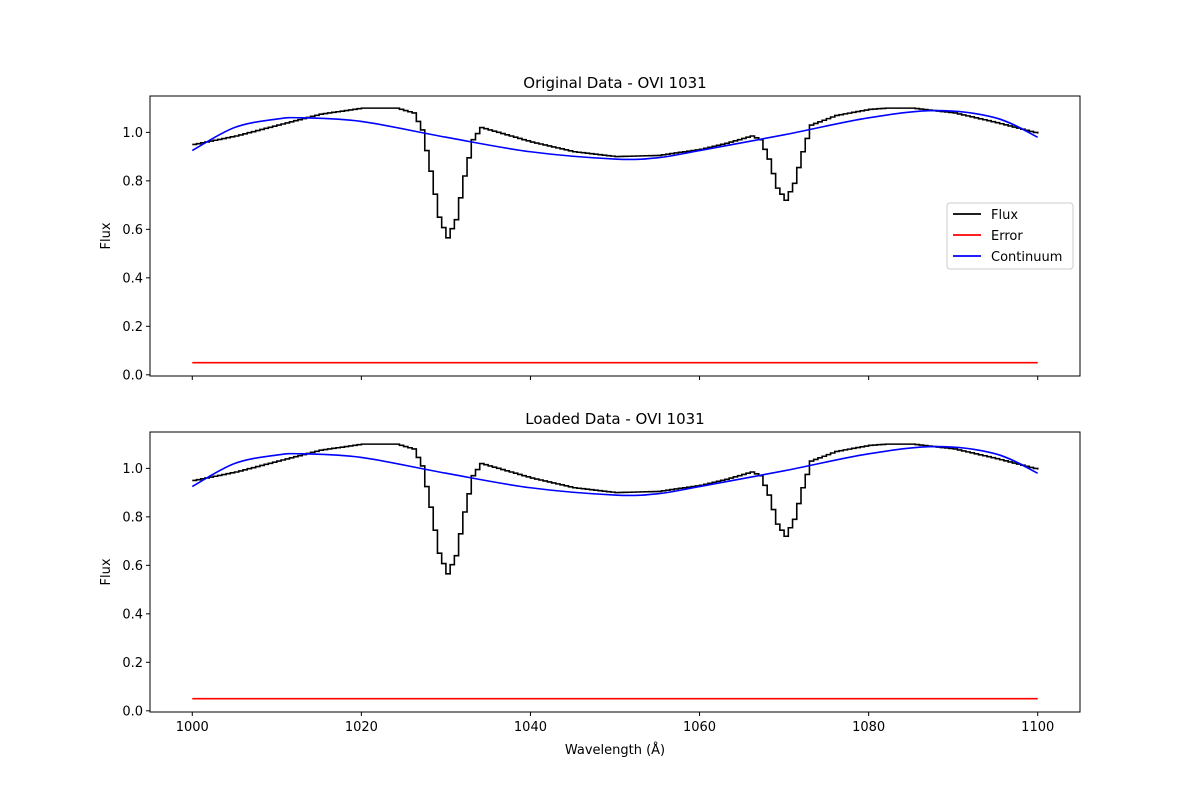  I want to click on legend-label-error: Error, so click(1007, 236).